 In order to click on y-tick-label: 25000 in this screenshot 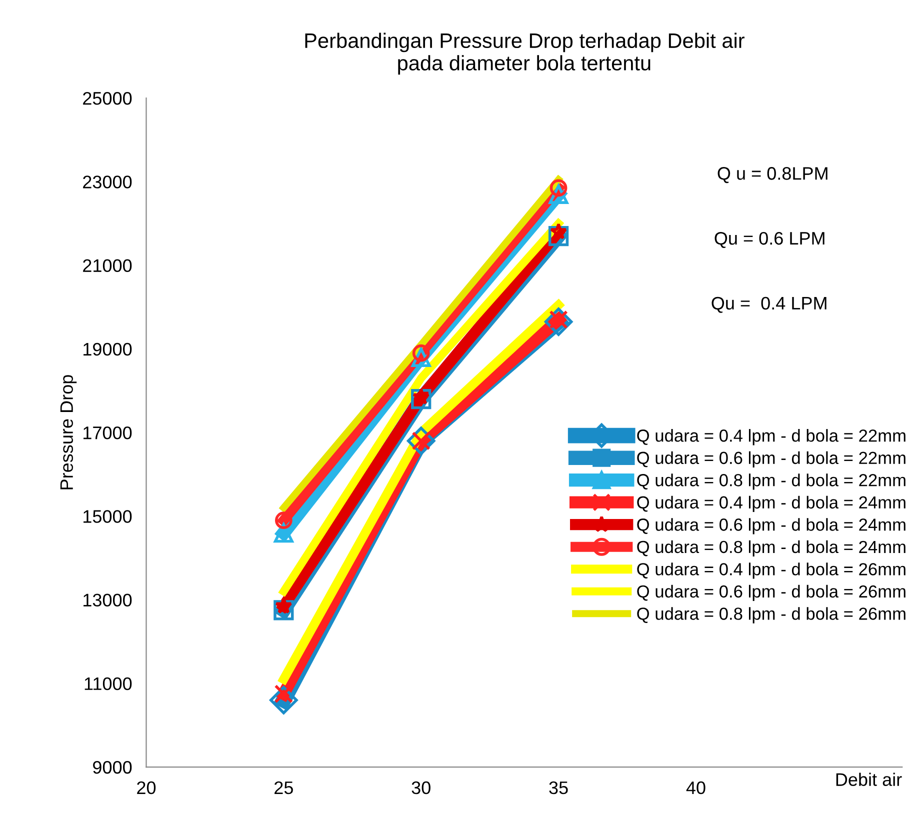, I will do `click(107, 98)`.